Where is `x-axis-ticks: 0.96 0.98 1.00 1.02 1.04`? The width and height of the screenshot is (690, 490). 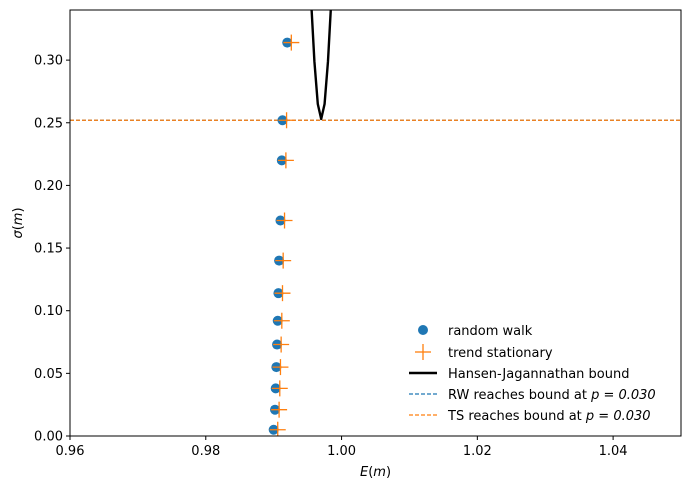 x-axis-ticks: 0.96 0.98 1.00 1.02 1.04 is located at coordinates (342, 447).